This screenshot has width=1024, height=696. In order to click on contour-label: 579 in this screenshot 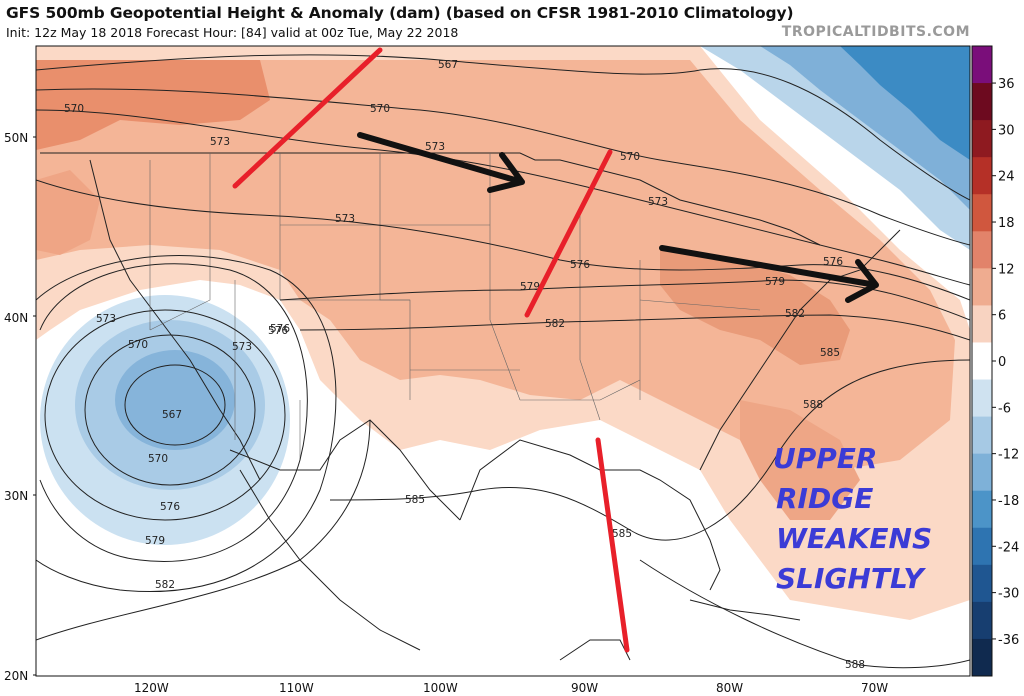, I will do `click(775, 282)`.